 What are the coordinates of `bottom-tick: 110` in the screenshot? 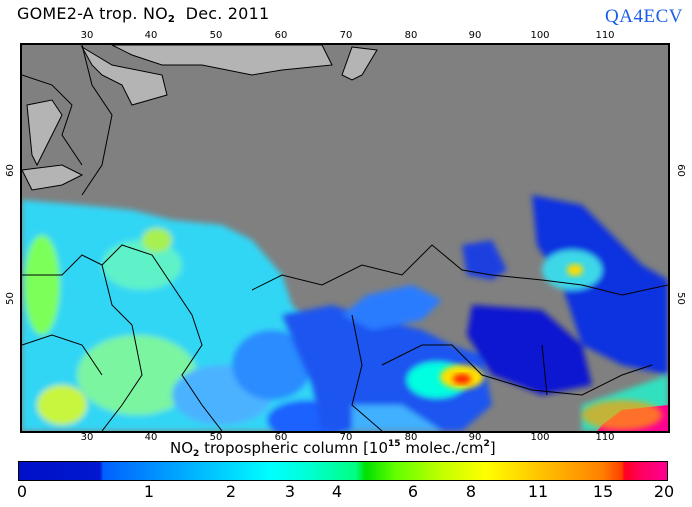 It's located at (605, 437).